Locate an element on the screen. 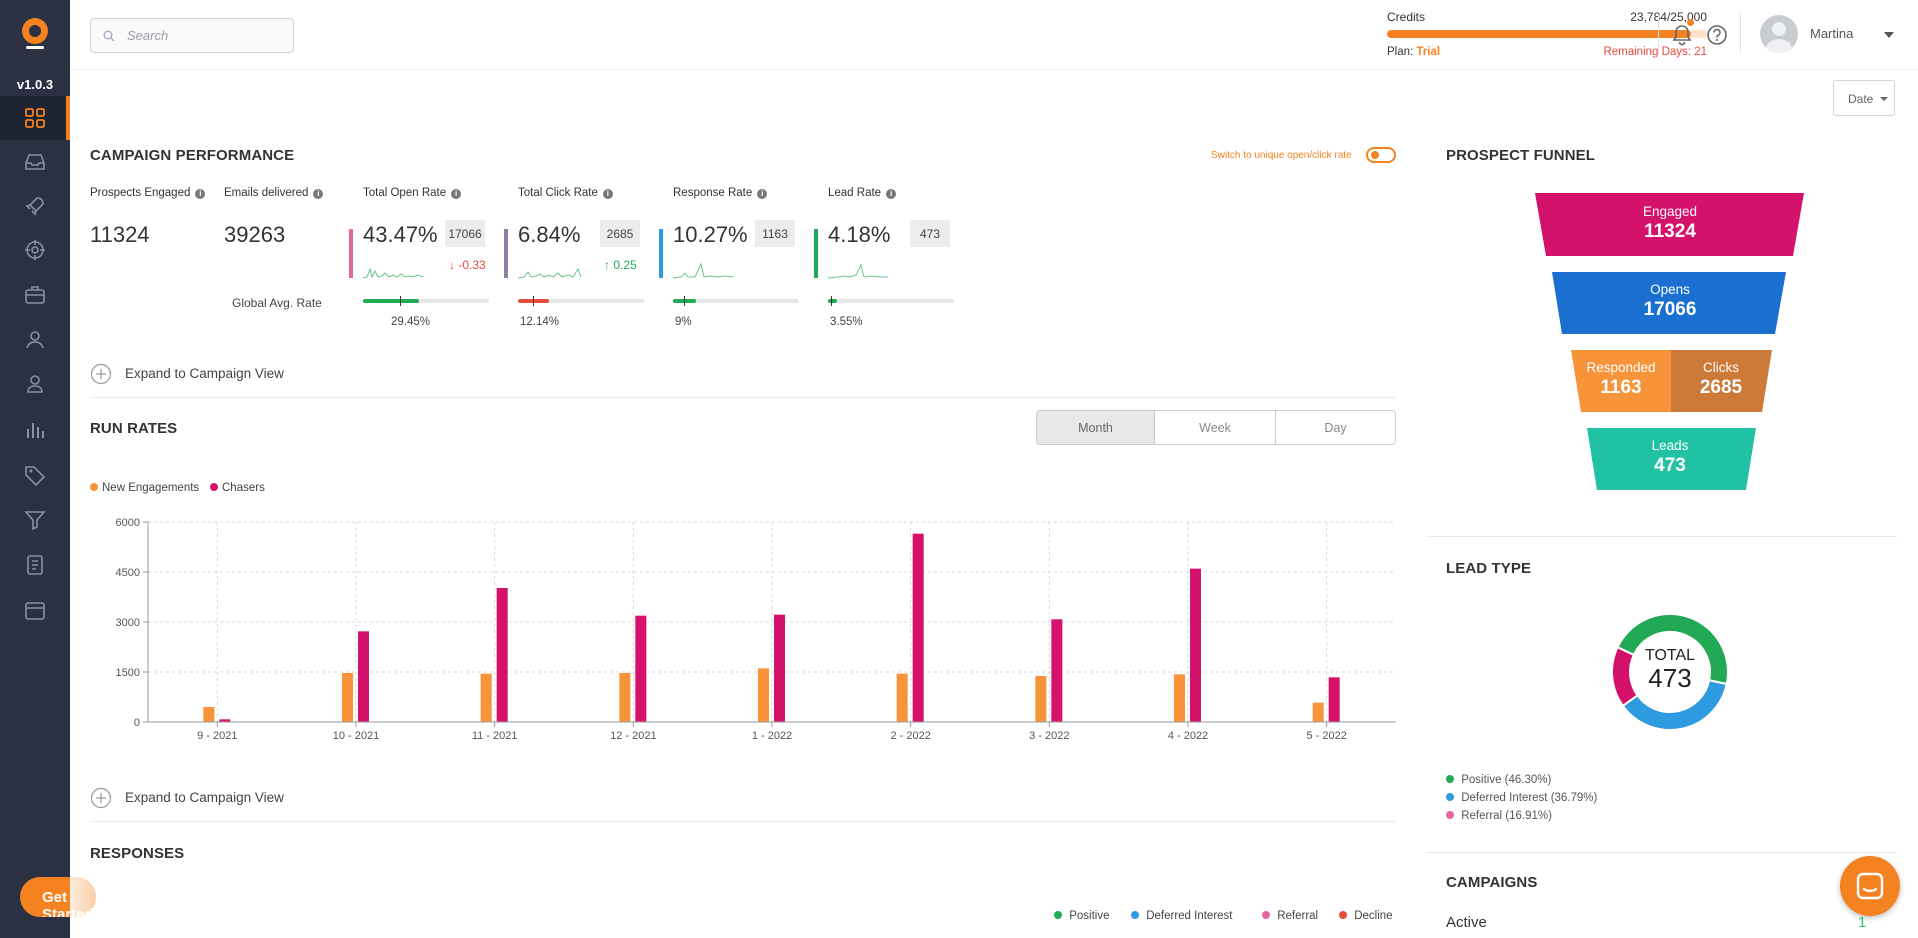  legend-new-engagements: New Engagements is located at coordinates (144, 488).